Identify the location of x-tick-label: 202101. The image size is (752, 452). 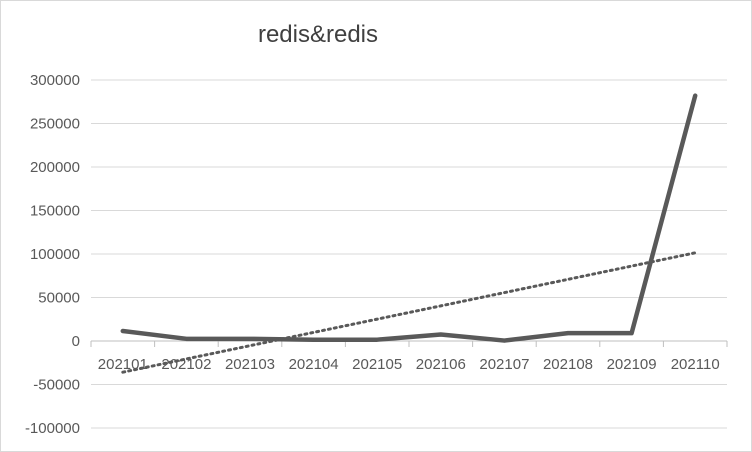
(123, 364).